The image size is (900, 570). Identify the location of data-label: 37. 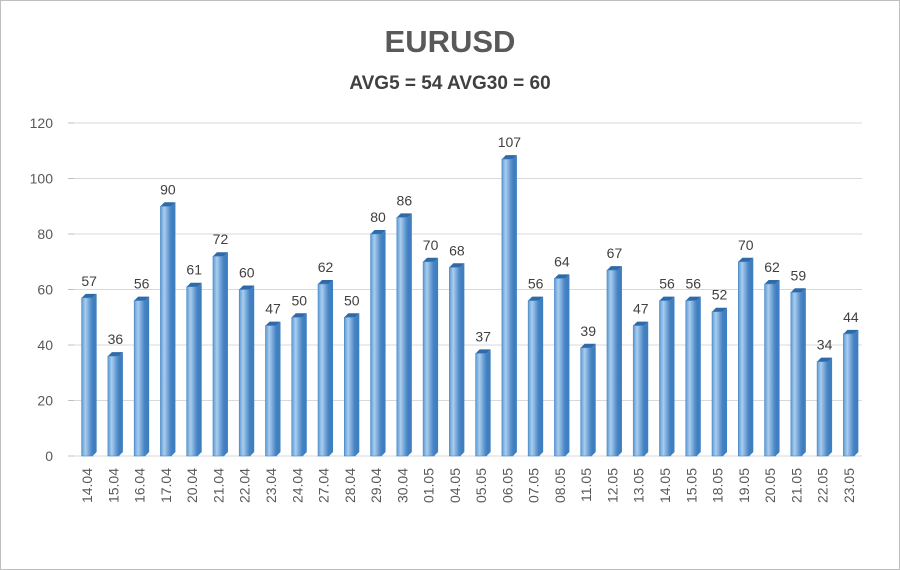
(483, 336).